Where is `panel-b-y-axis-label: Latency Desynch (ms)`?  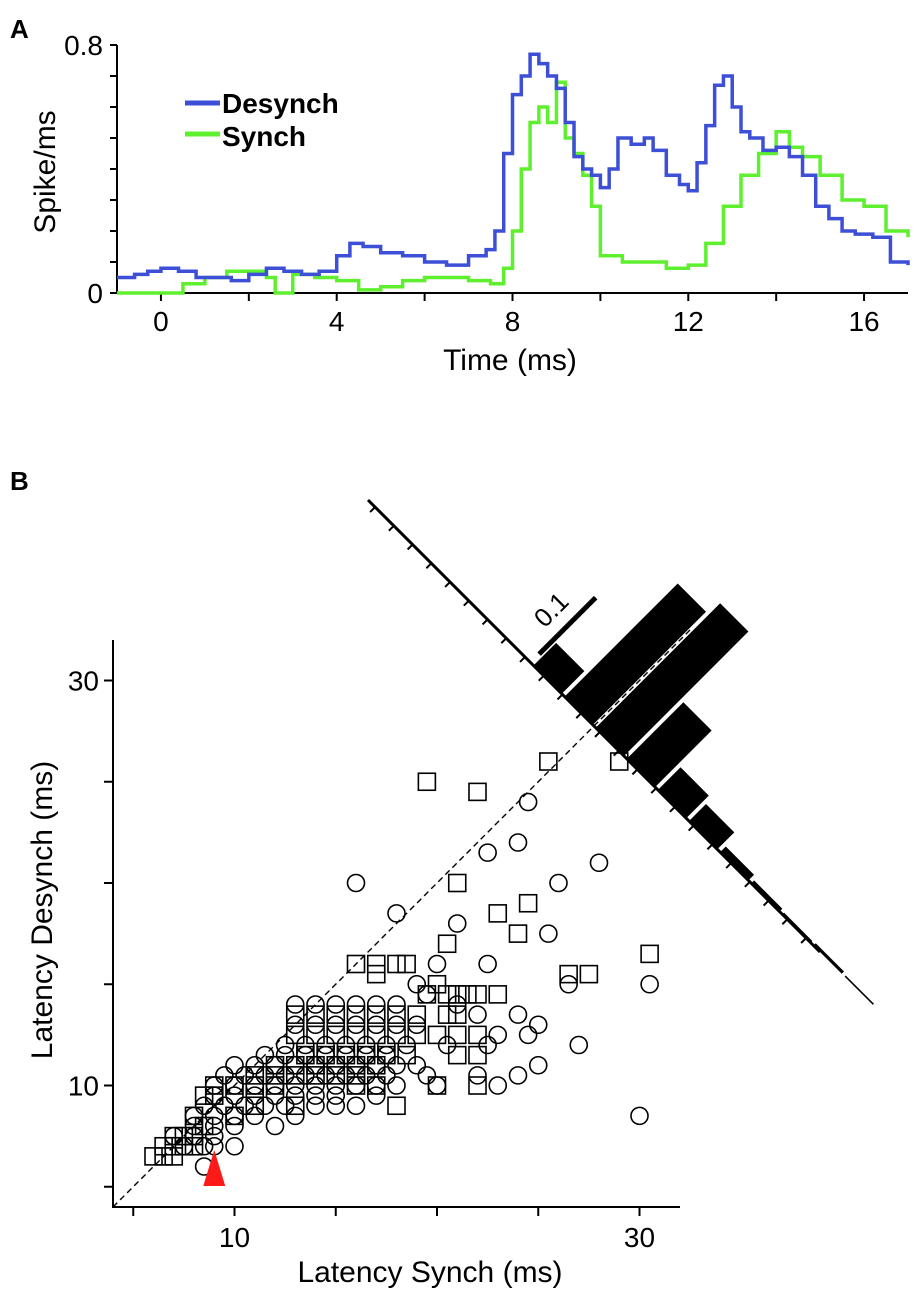 panel-b-y-axis-label: Latency Desynch (ms) is located at coordinates (42, 910).